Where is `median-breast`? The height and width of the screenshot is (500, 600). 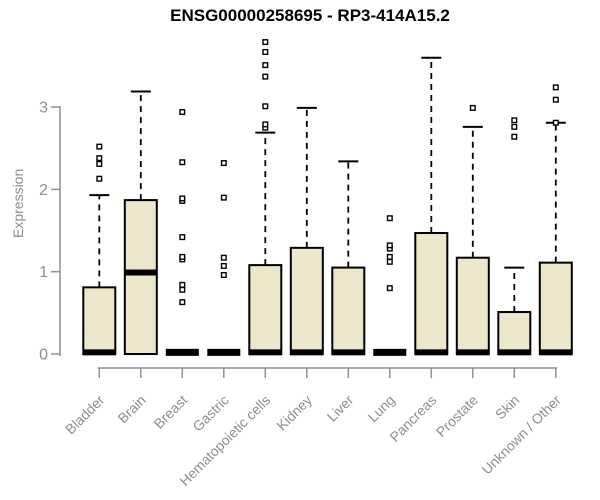 median-breast is located at coordinates (182, 352).